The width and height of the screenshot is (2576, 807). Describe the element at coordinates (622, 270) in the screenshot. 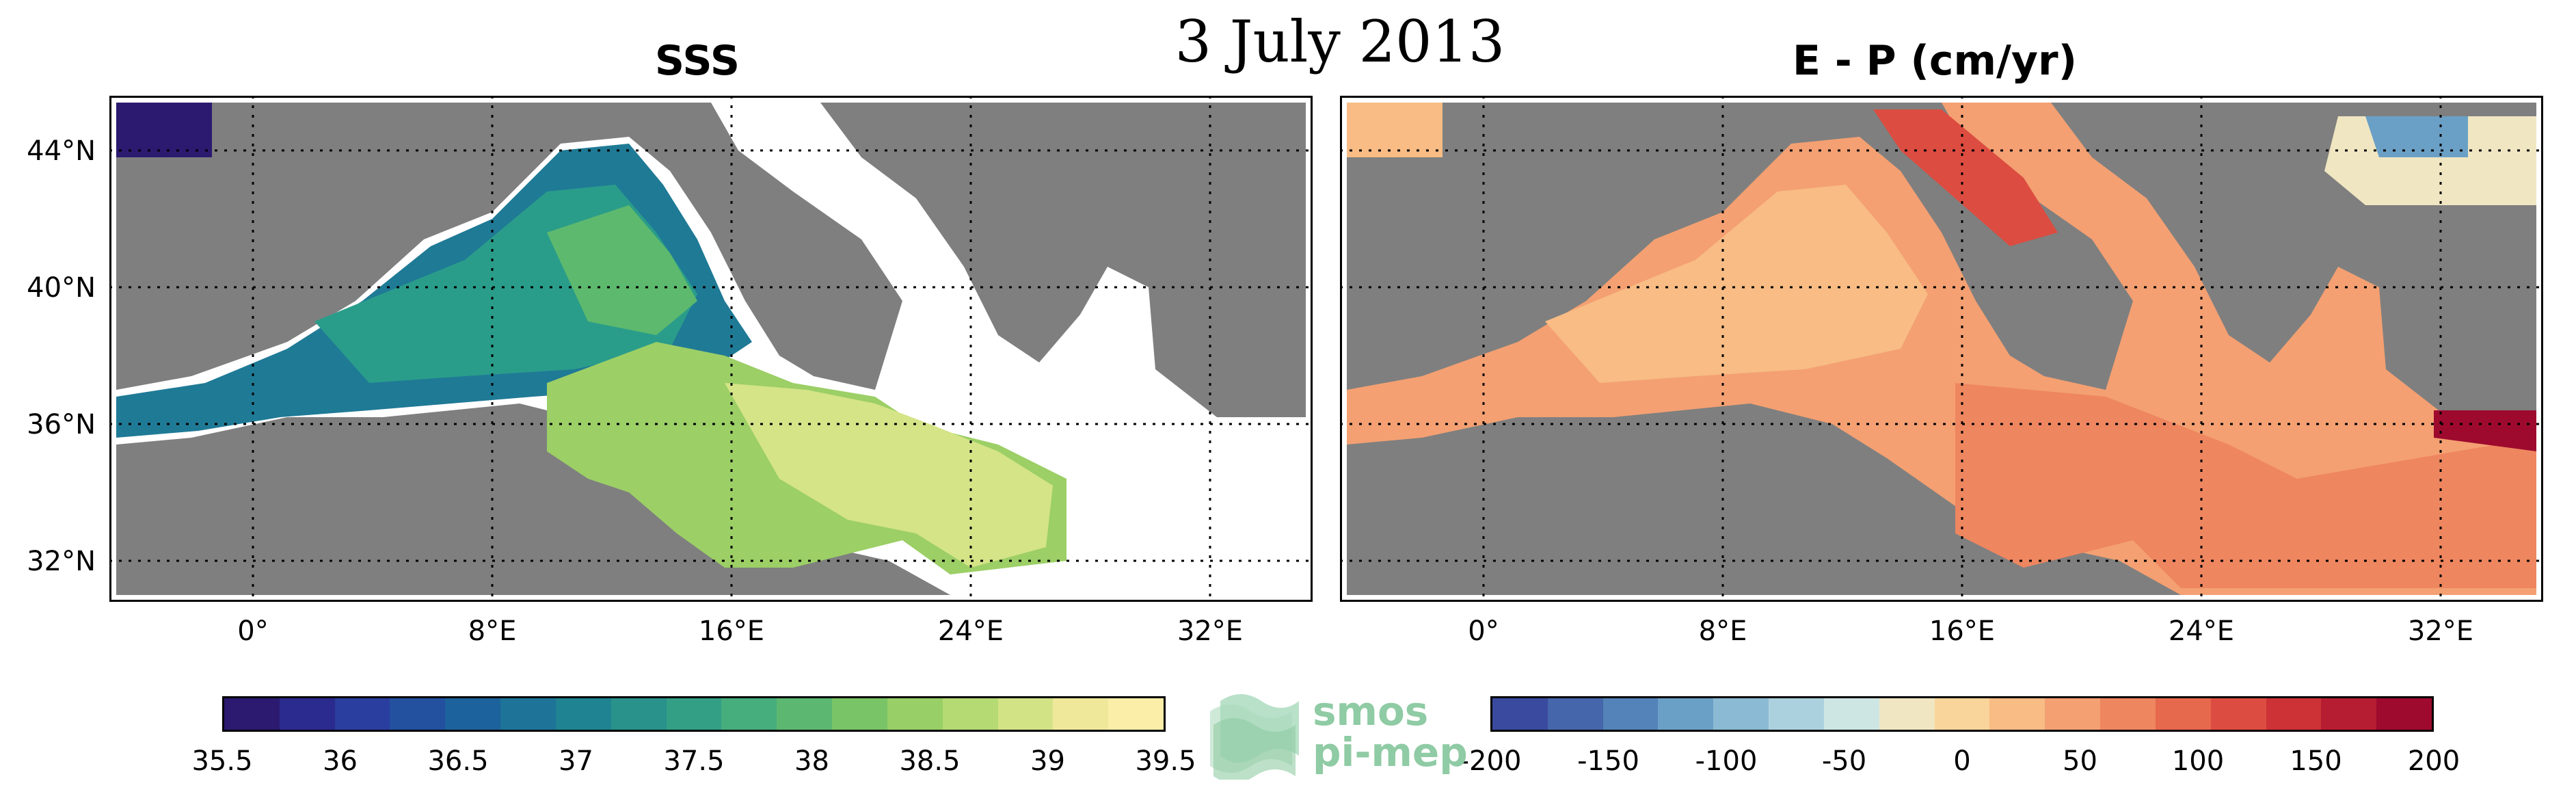

I see `sss-tyrrhenian` at that location.